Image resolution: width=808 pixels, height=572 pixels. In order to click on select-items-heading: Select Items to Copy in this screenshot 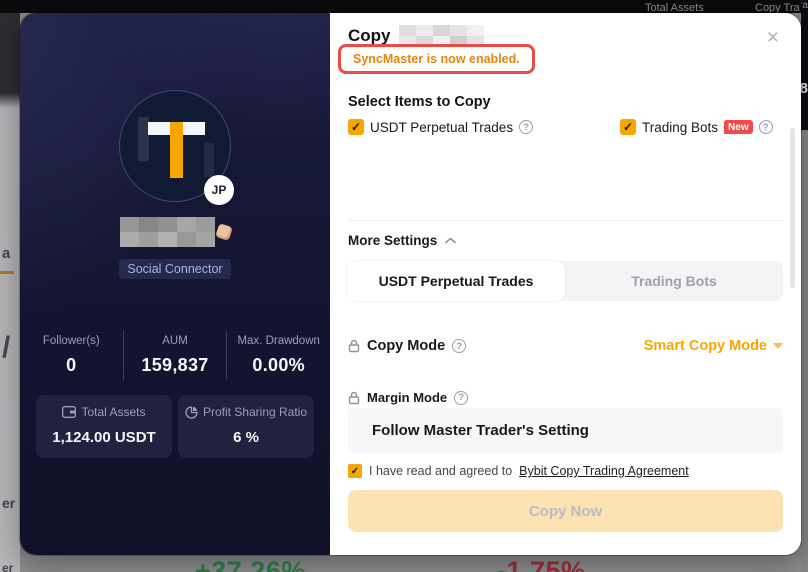, I will do `click(419, 102)`.